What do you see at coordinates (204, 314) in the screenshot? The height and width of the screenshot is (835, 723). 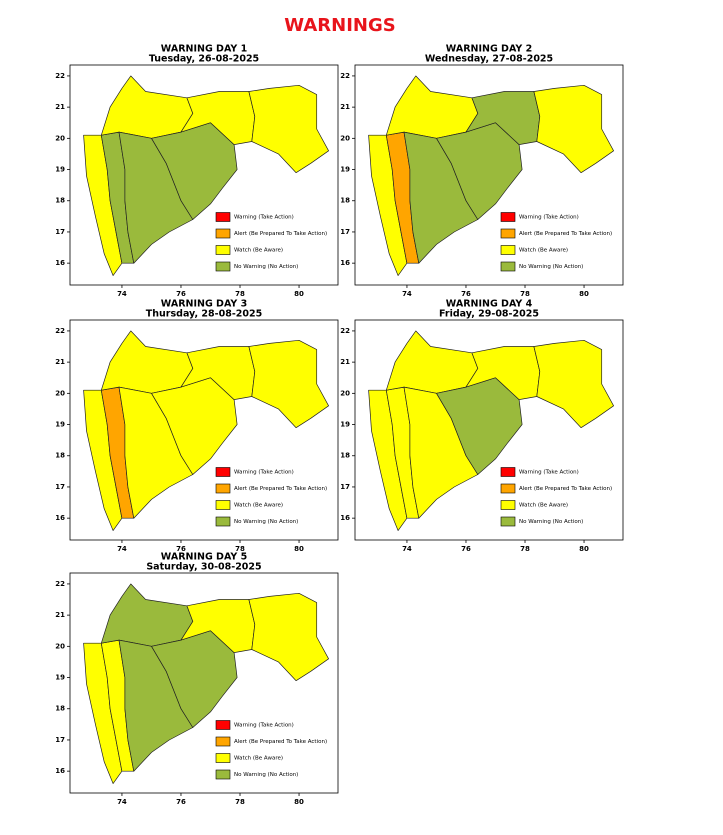 I see `panel-date: Thursday, 28-08-2025` at bounding box center [204, 314].